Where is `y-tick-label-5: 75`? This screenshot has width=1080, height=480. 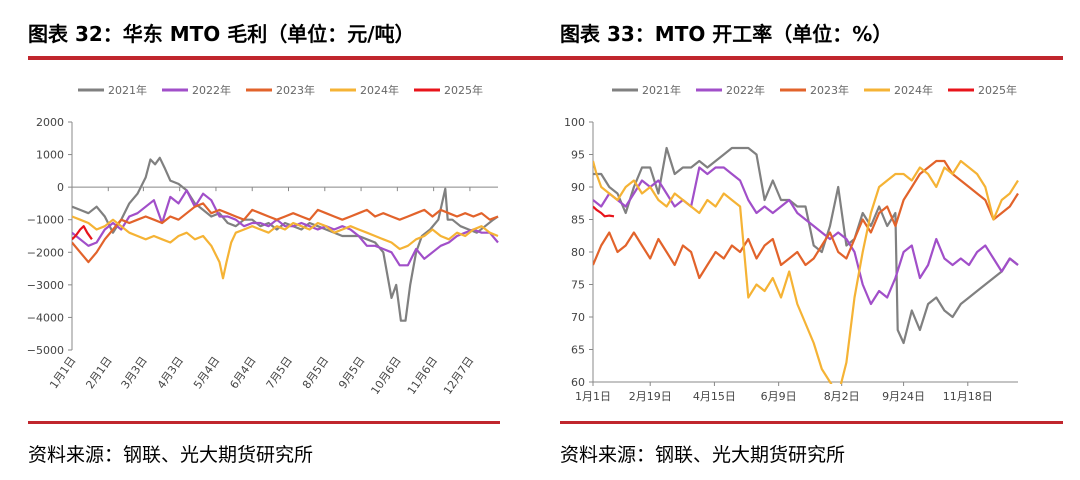 y-tick-label-5: 75 is located at coordinates (578, 285).